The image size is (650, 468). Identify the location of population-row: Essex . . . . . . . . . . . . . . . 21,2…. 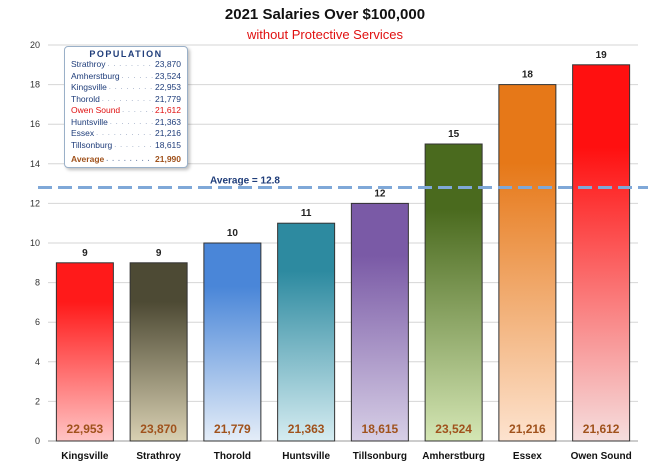
(126, 134).